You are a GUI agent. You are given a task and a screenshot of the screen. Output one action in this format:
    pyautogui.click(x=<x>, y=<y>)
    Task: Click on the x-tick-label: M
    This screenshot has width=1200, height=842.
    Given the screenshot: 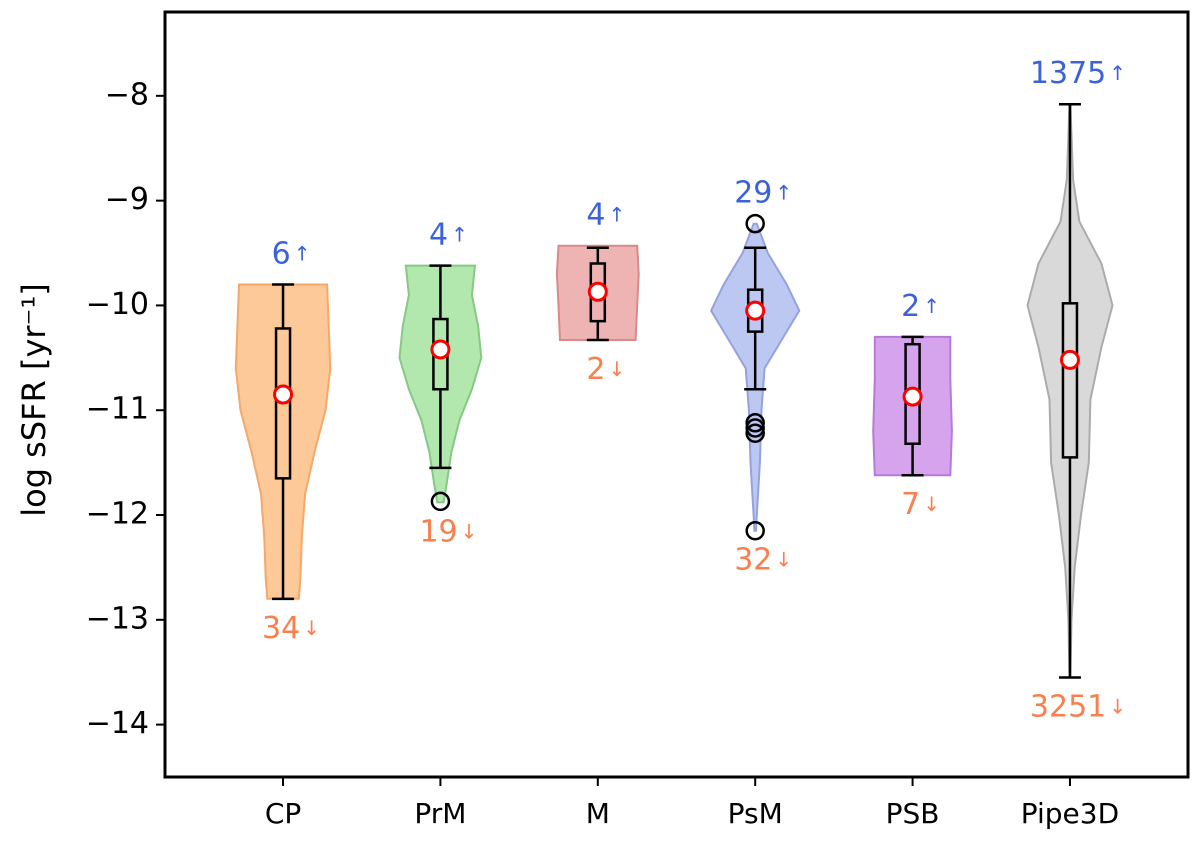 What is the action you would take?
    pyautogui.click(x=598, y=813)
    